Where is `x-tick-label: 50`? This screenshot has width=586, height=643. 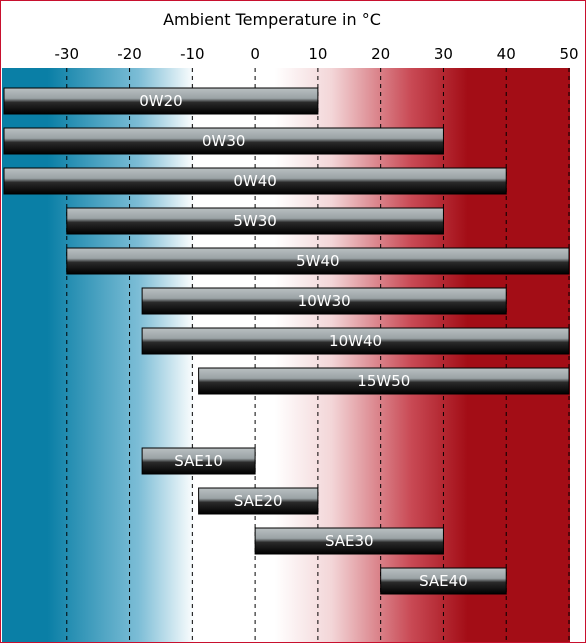
x-tick-label: 50 is located at coordinates (568, 54).